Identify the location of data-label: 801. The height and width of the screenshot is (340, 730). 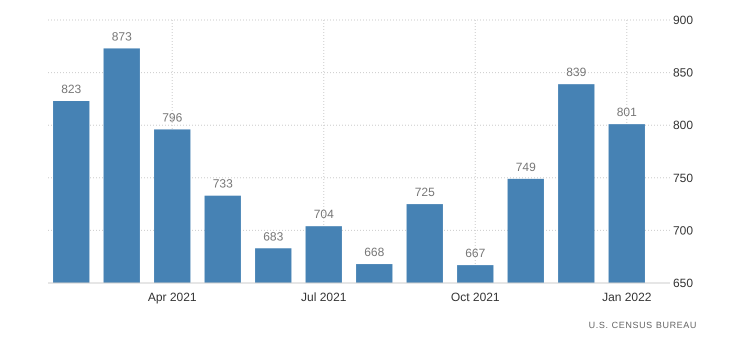
(627, 112).